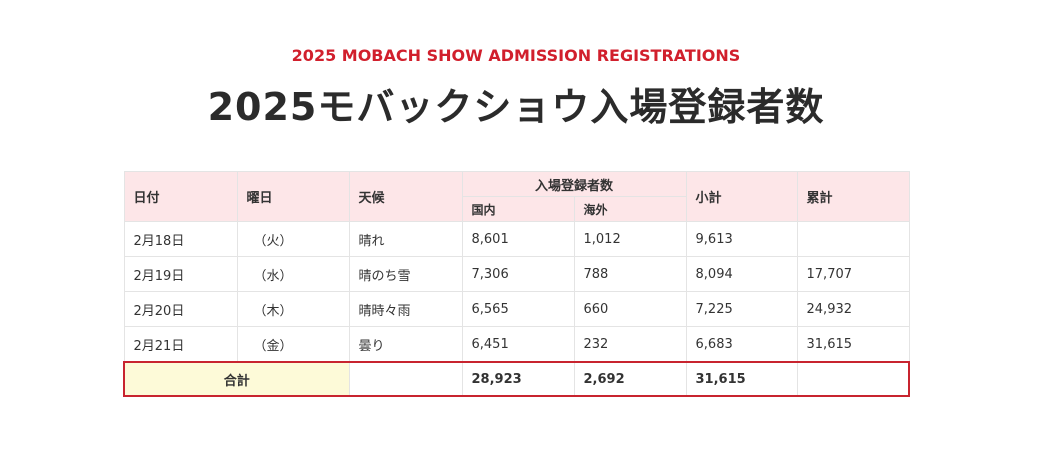 The width and height of the screenshot is (1042, 465). What do you see at coordinates (741, 344) in the screenshot?
I see `cell-subtotal: 6,683` at bounding box center [741, 344].